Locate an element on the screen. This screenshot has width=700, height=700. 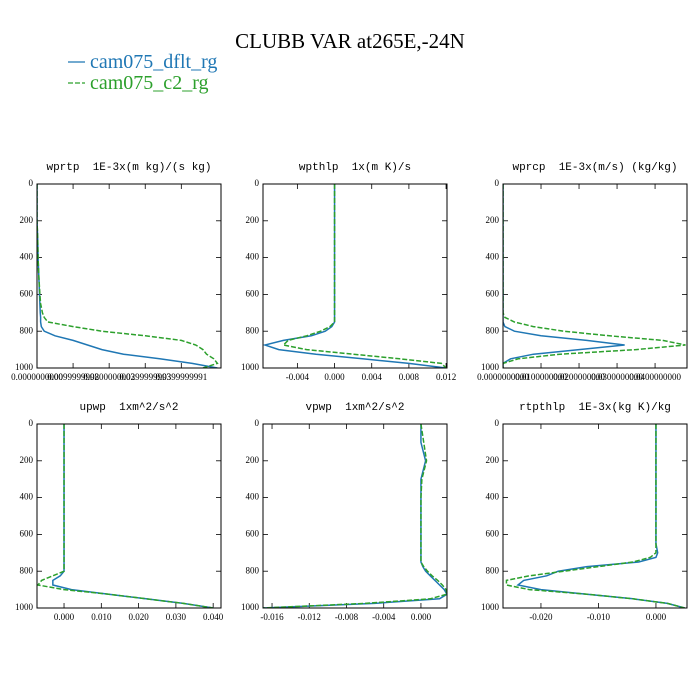
x-tick-label: 0.030 is located at coordinates (176, 617).